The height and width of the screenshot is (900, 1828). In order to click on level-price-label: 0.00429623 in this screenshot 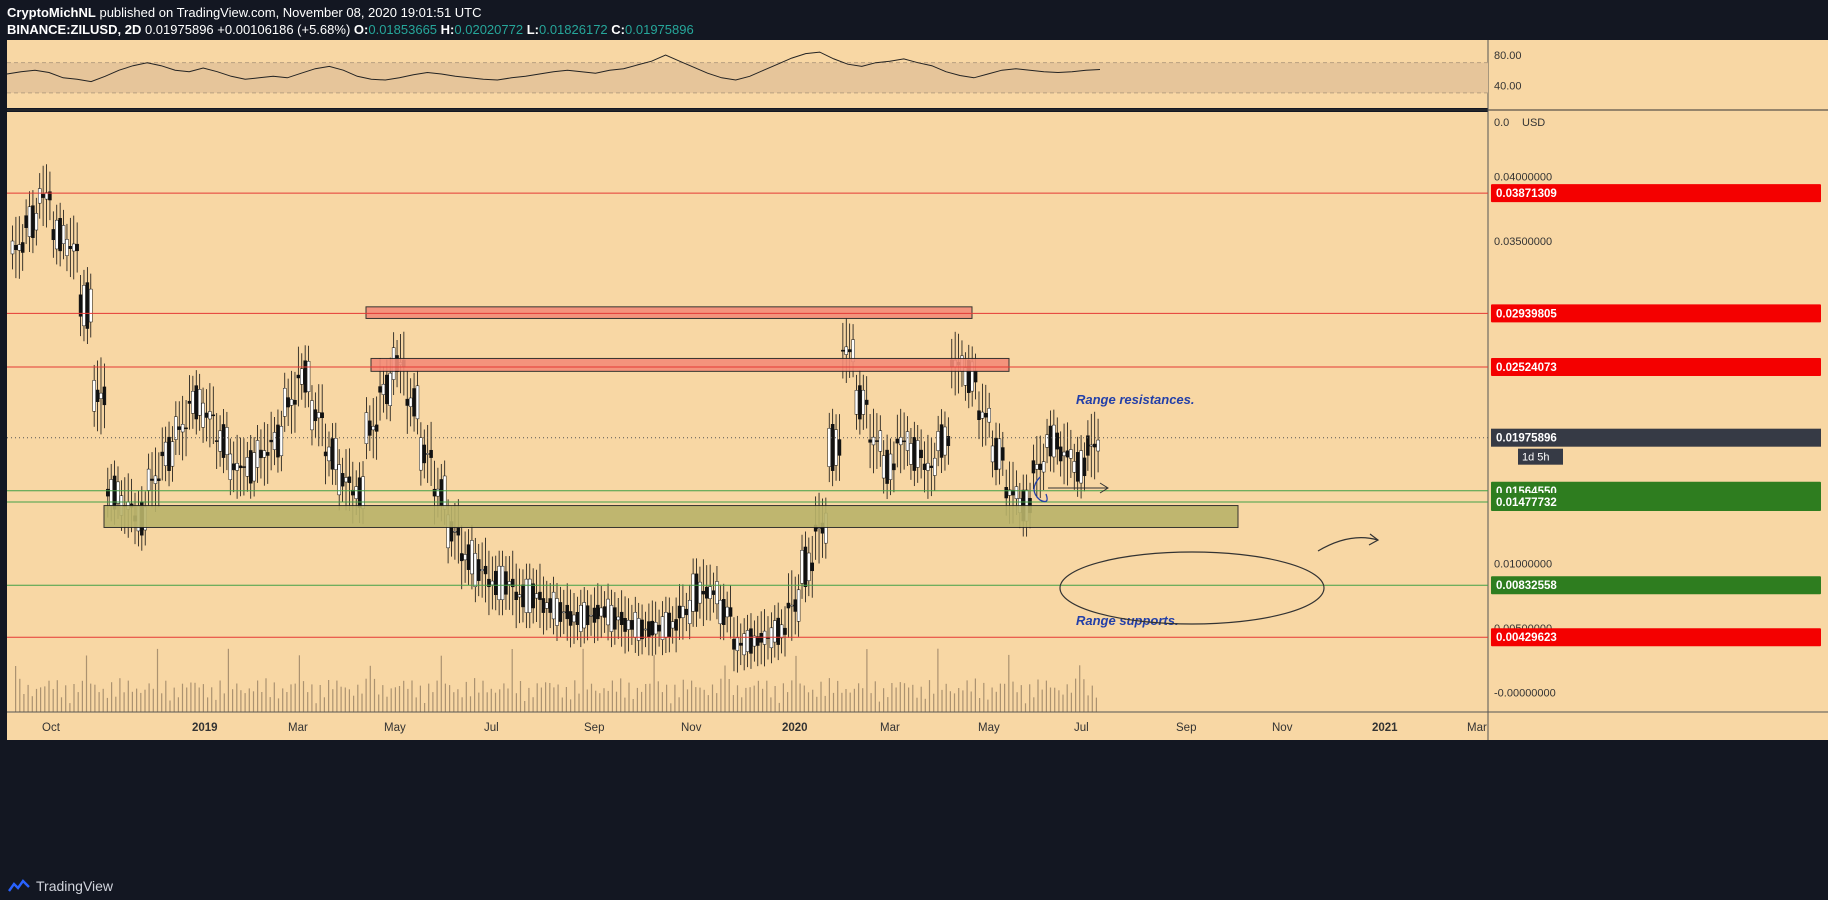, I will do `click(1526, 638)`.